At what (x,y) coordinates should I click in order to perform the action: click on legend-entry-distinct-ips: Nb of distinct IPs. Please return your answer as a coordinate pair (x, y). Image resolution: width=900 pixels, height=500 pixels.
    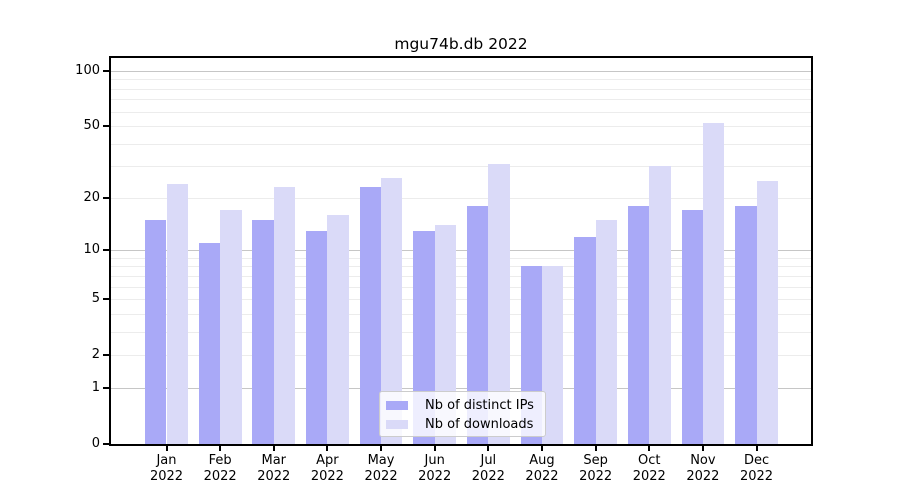
    Looking at the image, I should click on (465, 405).